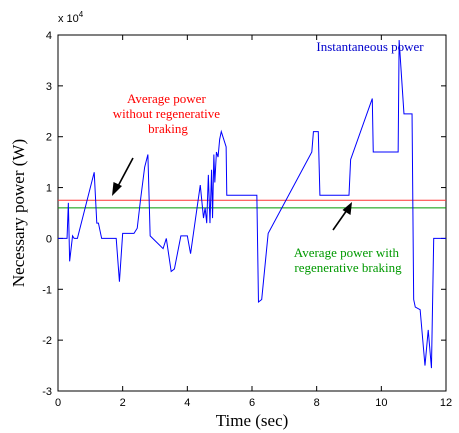 The height and width of the screenshot is (433, 459). Describe the element at coordinates (123, 403) in the screenshot. I see `x-tick-label: 2` at that location.